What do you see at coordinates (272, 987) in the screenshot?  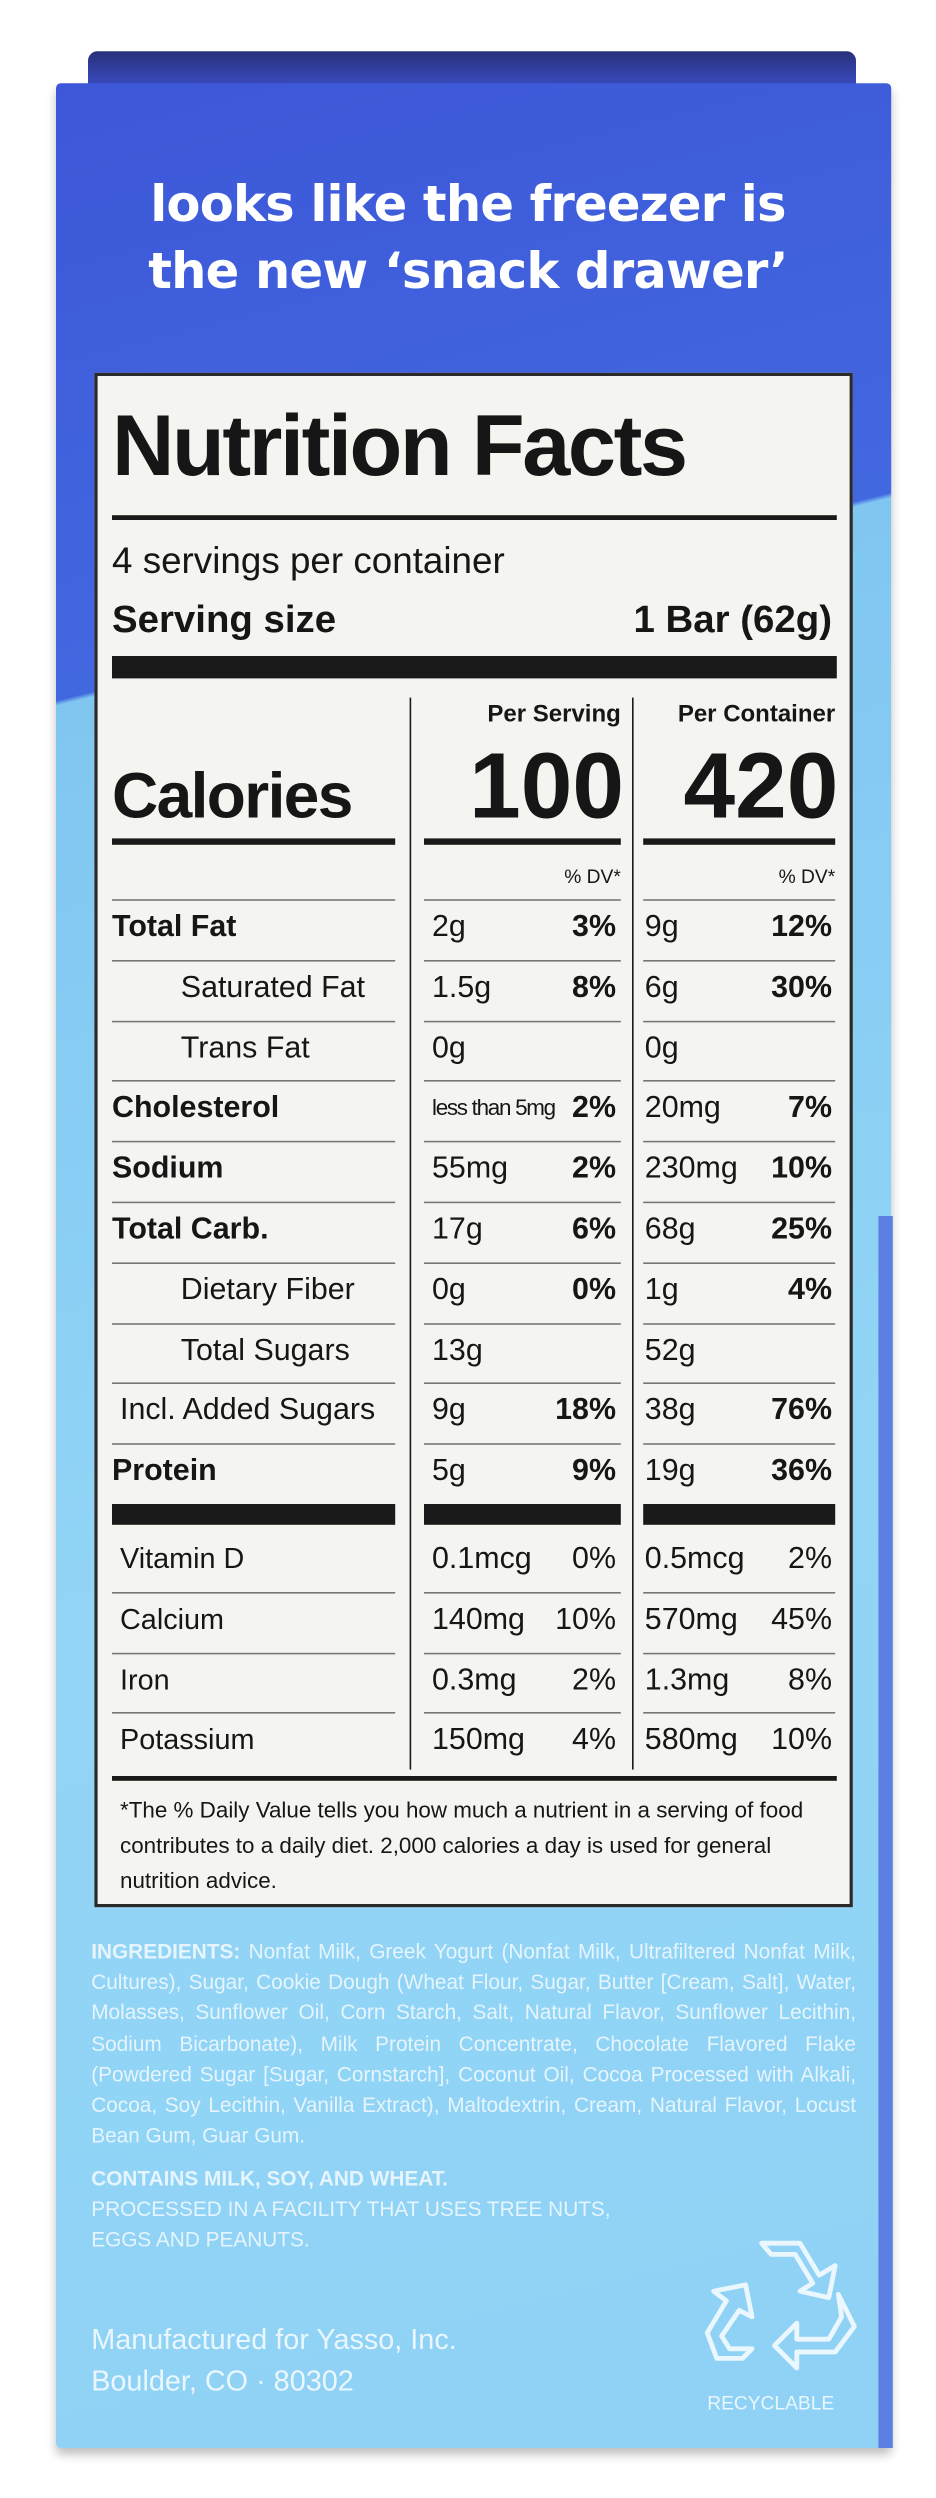 I see `nutrient-name: Saturated Fat` at bounding box center [272, 987].